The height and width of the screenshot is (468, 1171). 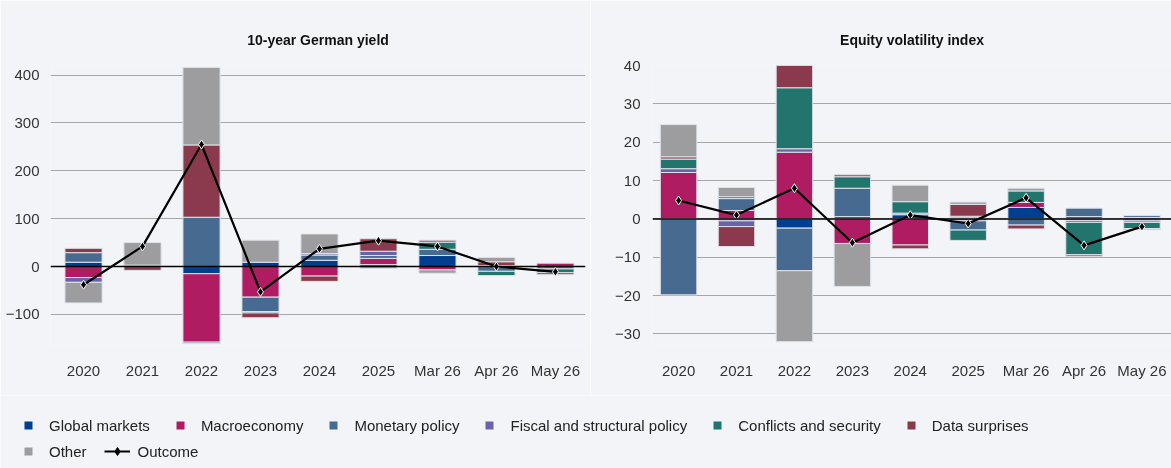 I want to click on y-tick-label: −10, so click(x=628, y=257).